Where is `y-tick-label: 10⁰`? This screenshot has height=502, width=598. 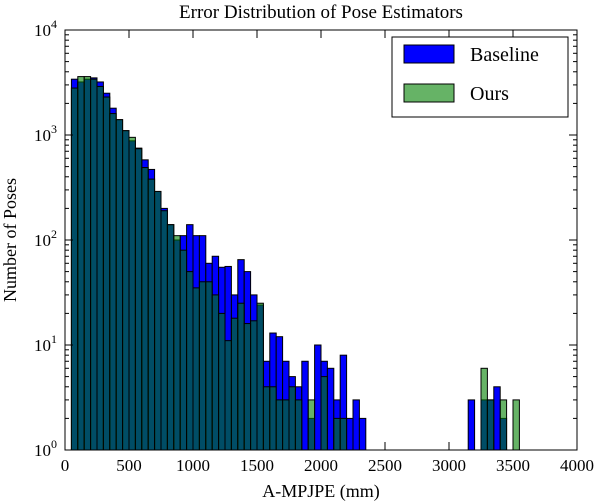
y-tick-label: 10⁰ is located at coordinates (45, 448).